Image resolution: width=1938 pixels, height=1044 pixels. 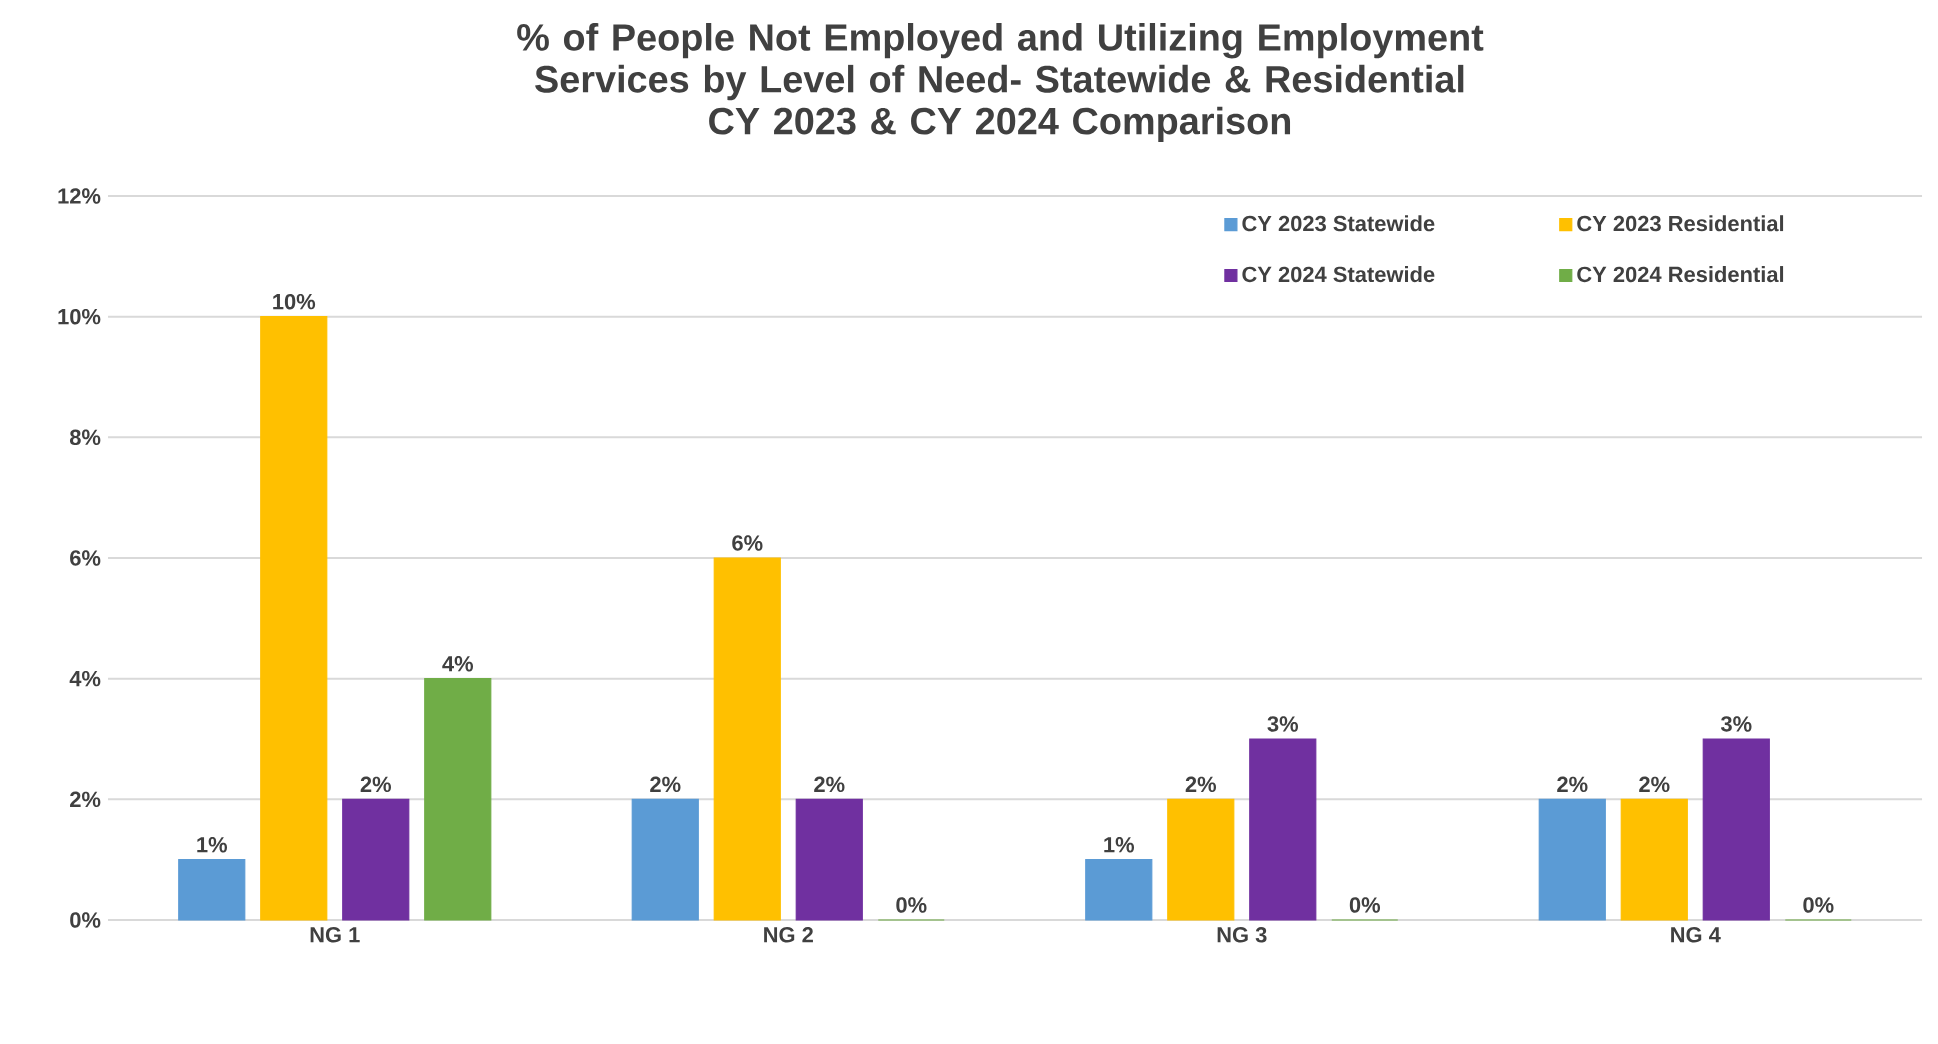 What do you see at coordinates (85, 799) in the screenshot?
I see `y-tick-label: 2%` at bounding box center [85, 799].